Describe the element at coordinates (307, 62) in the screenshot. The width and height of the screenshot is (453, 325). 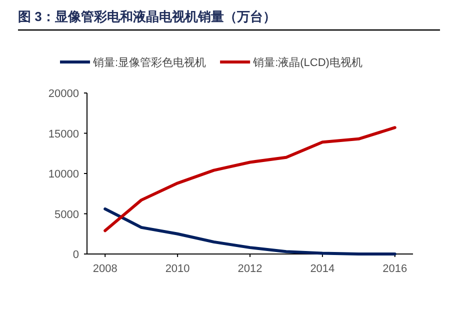
I see `legend-label: 销量:液晶(LCD)电视机` at that location.